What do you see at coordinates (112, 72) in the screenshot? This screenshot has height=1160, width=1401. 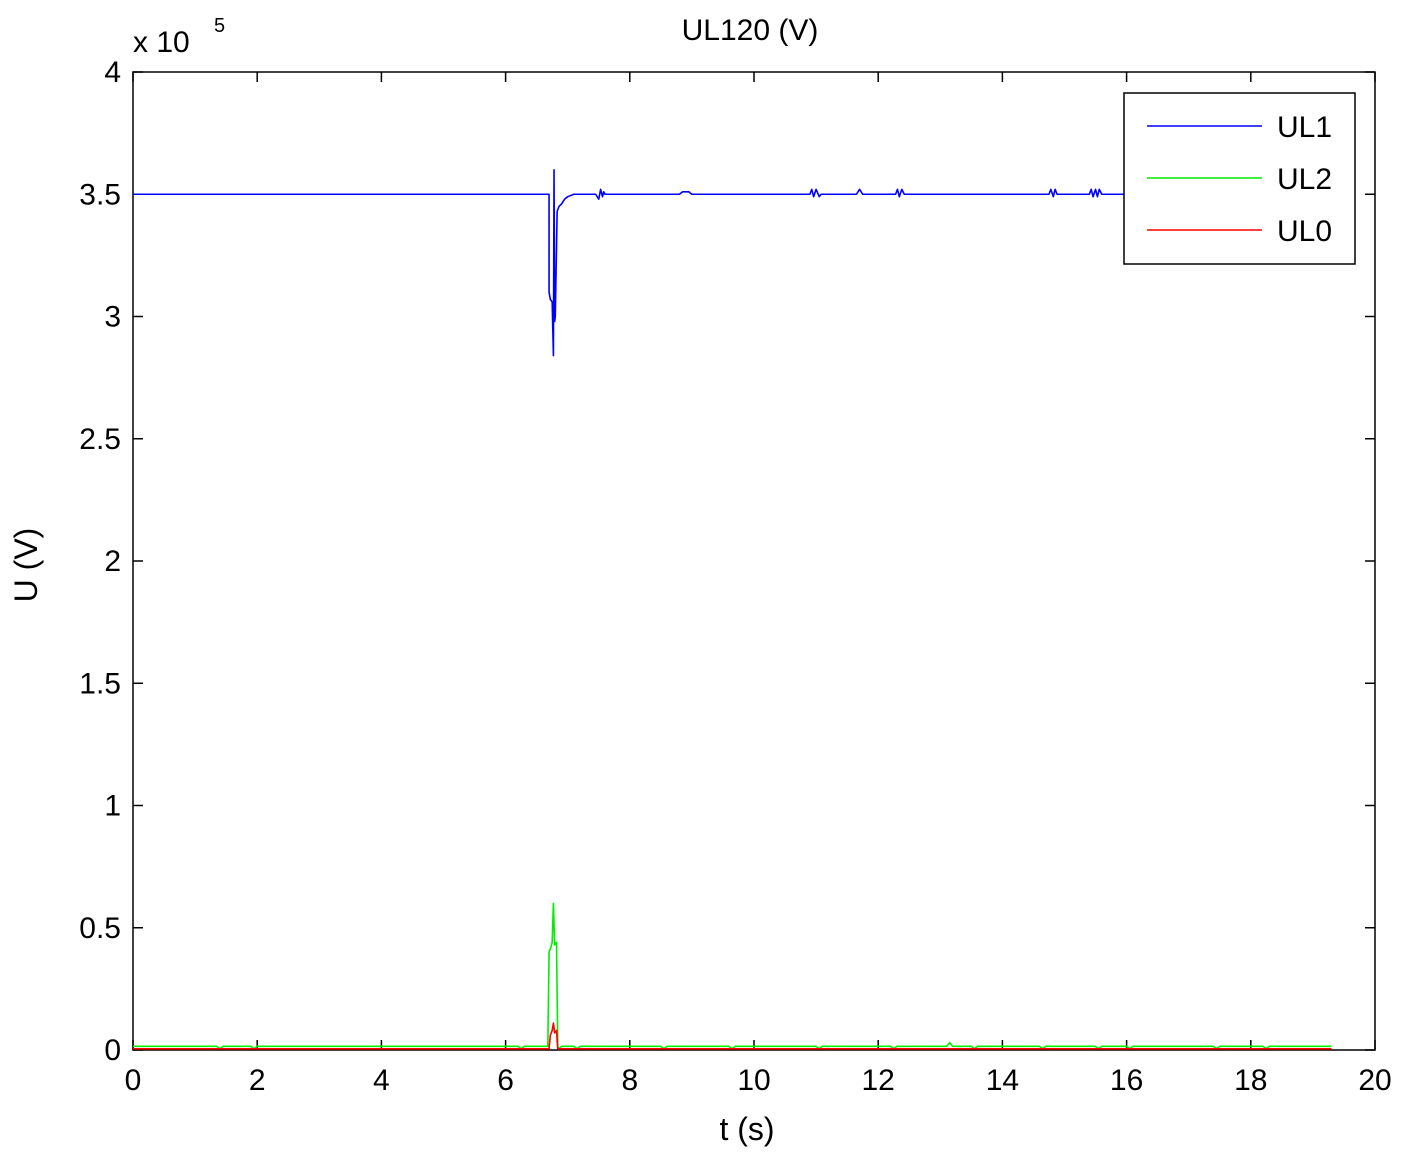 I see `y-tick-label: 4` at bounding box center [112, 72].